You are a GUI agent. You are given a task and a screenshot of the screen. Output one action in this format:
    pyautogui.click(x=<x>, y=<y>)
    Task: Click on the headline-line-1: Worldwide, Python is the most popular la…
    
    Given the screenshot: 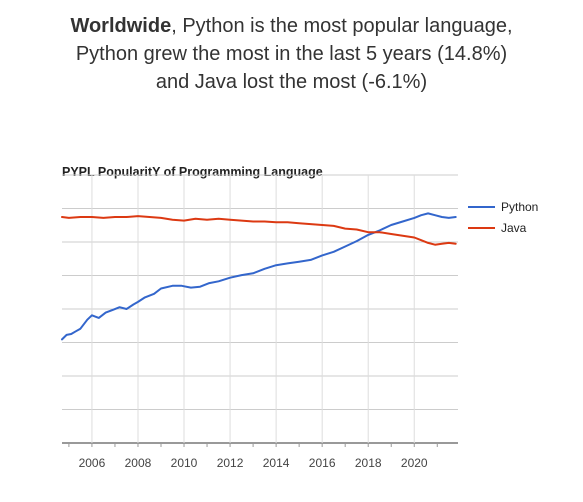 What is the action you would take?
    pyautogui.click(x=291, y=26)
    